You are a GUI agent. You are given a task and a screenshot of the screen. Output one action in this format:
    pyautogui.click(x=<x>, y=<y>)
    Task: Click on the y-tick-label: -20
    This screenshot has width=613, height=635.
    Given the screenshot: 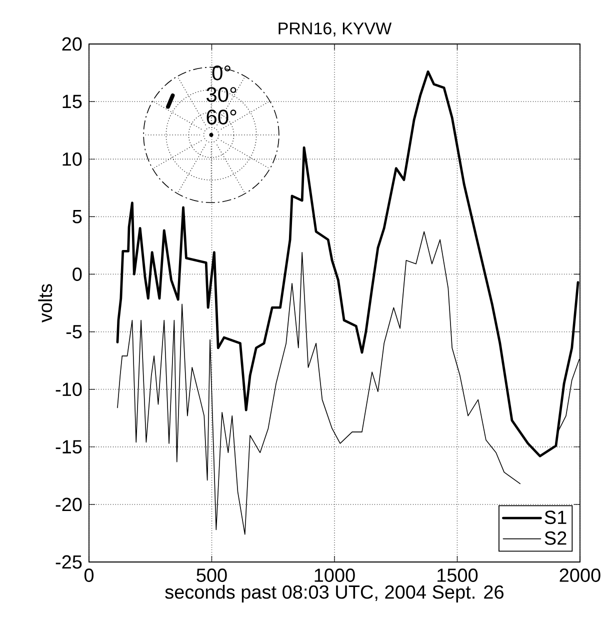 What is the action you would take?
    pyautogui.click(x=69, y=505)
    